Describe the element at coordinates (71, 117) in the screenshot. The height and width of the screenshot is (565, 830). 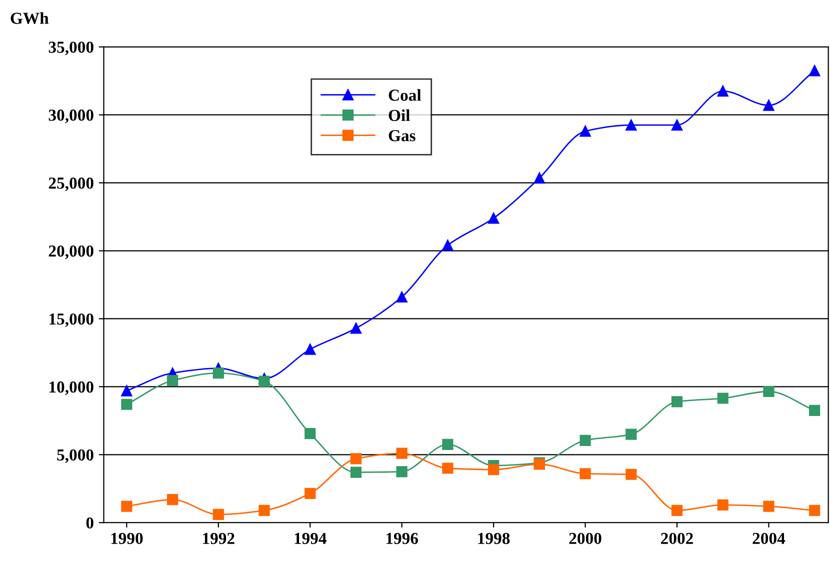
I see `y-tick-label: 30,000` at that location.